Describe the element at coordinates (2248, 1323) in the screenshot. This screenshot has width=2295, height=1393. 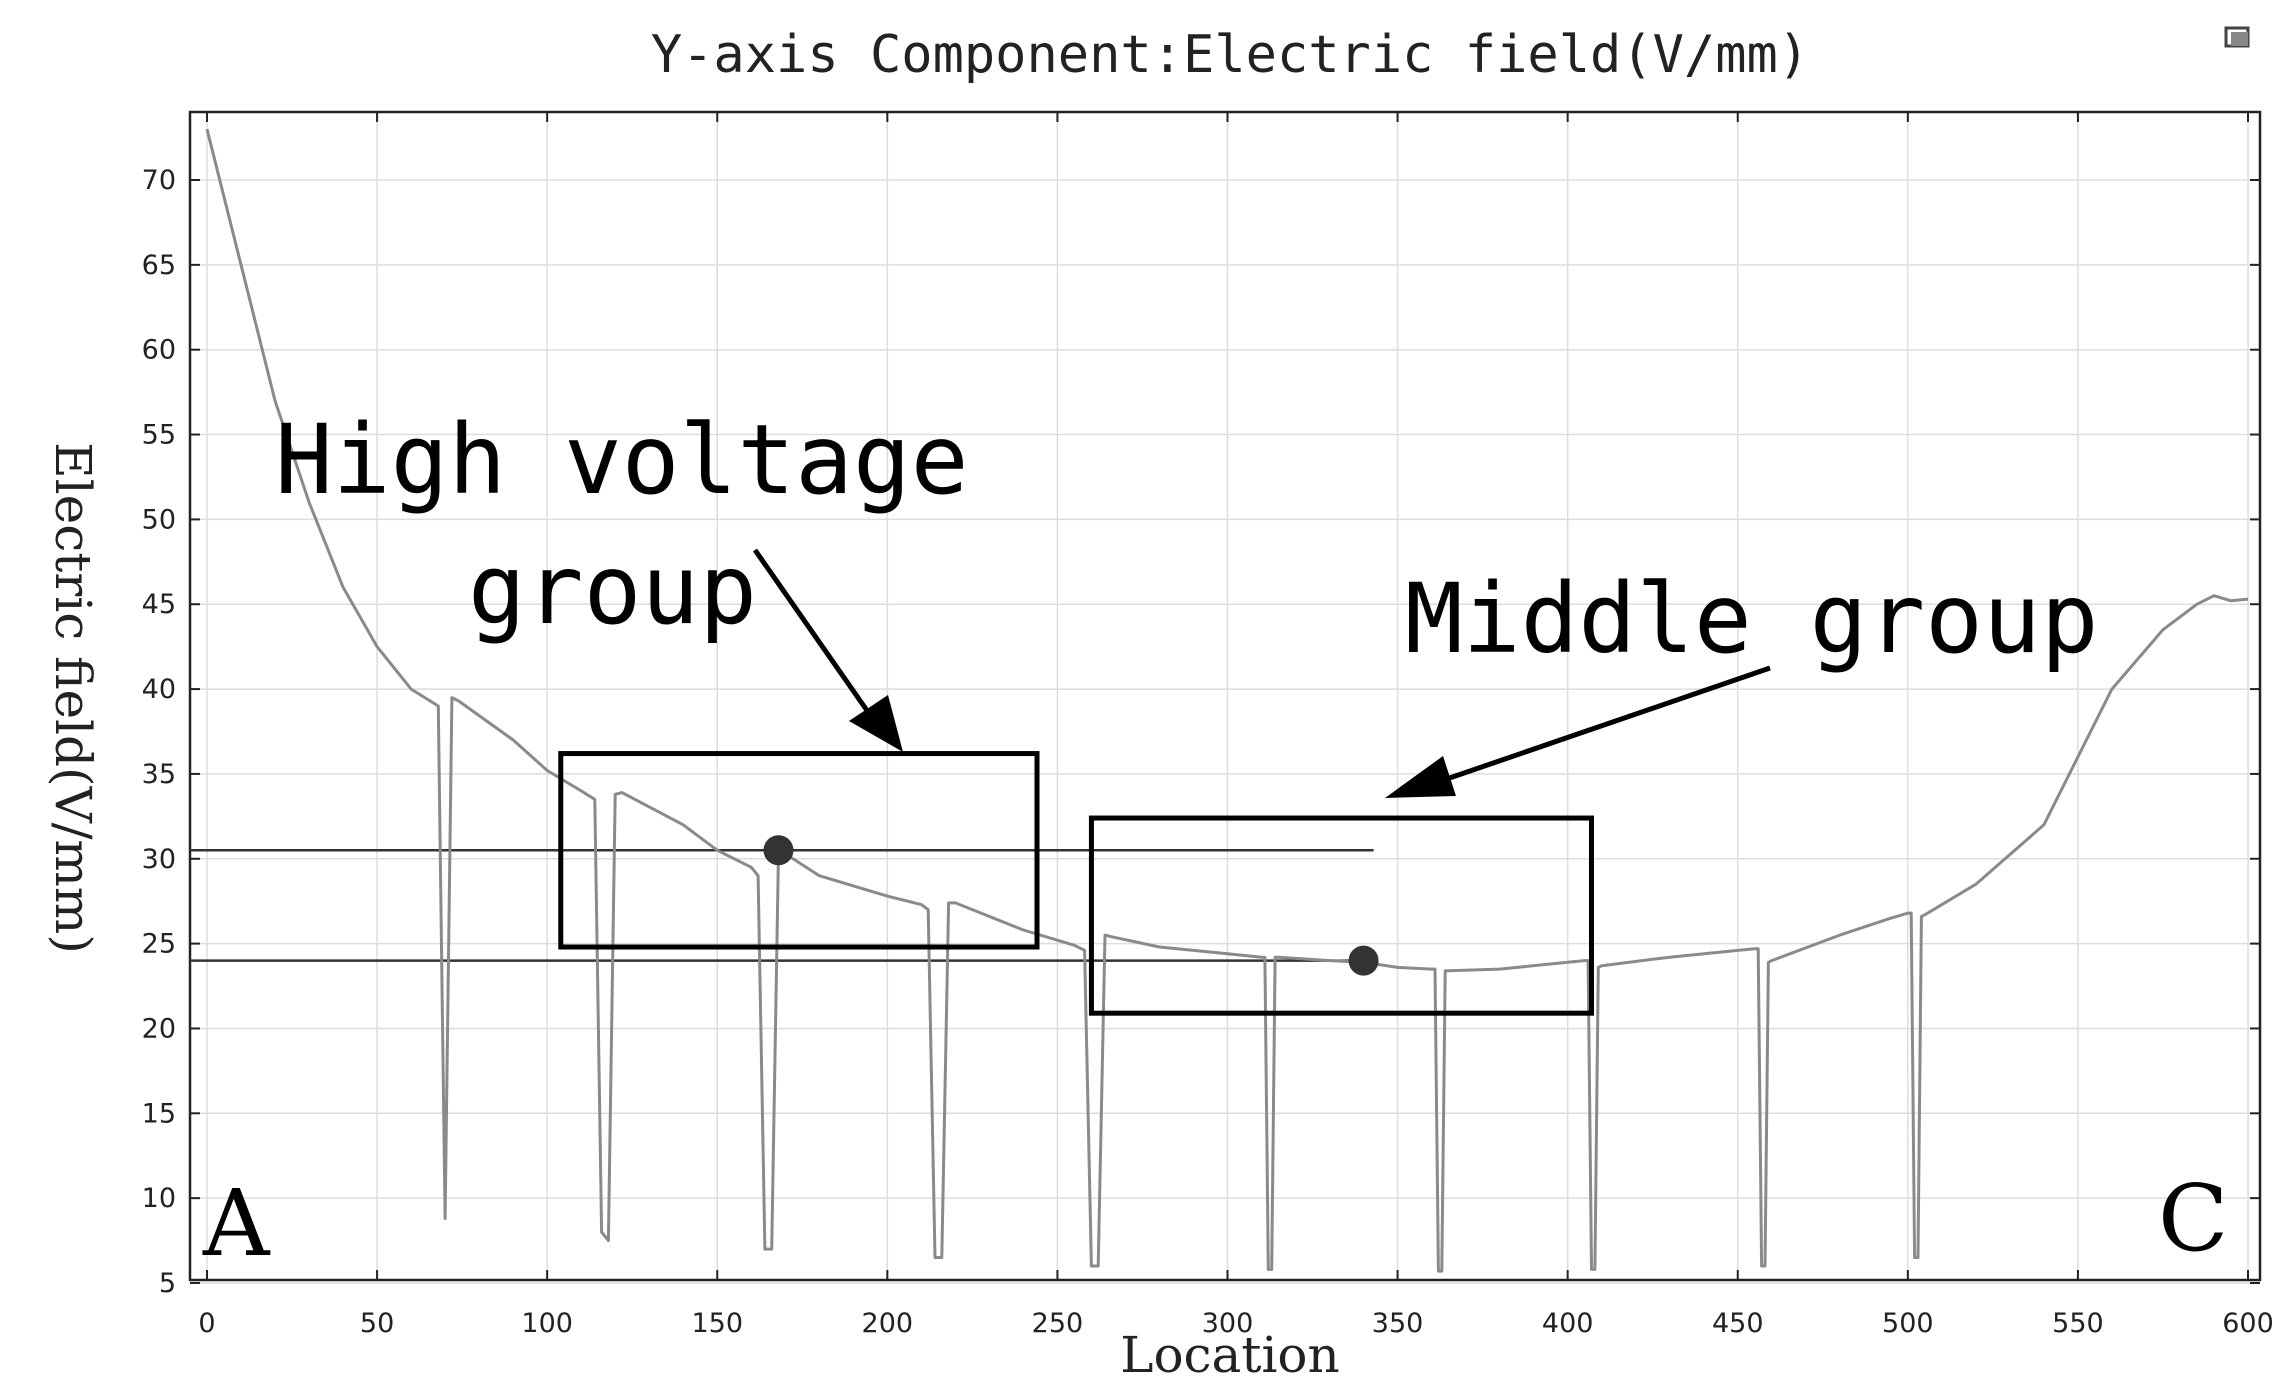
I see `x-tick-label: 600` at that location.